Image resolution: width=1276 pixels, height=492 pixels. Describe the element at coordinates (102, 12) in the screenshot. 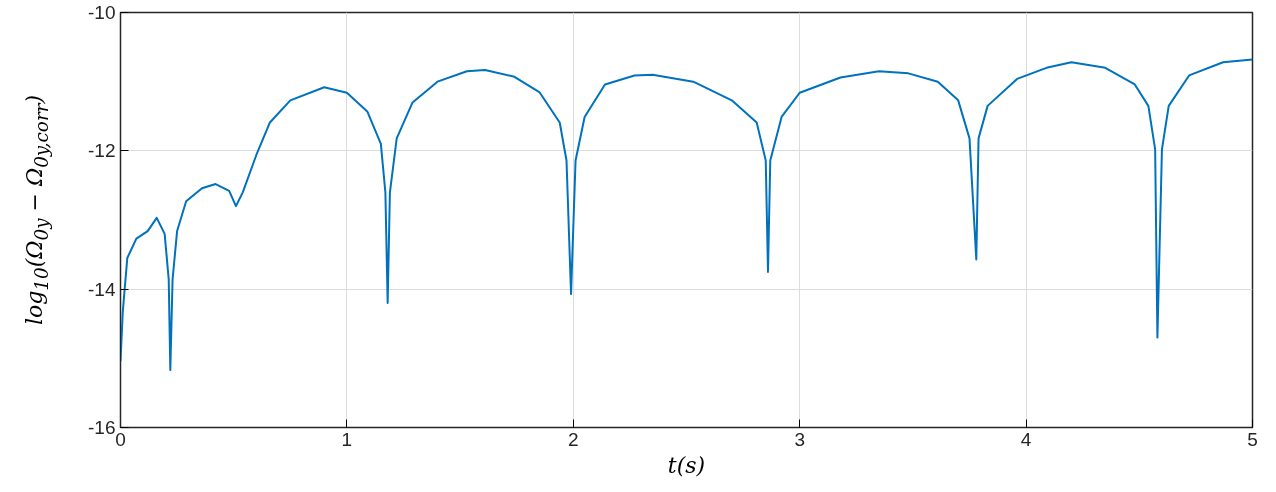

I see `y-tick-label: -10` at that location.